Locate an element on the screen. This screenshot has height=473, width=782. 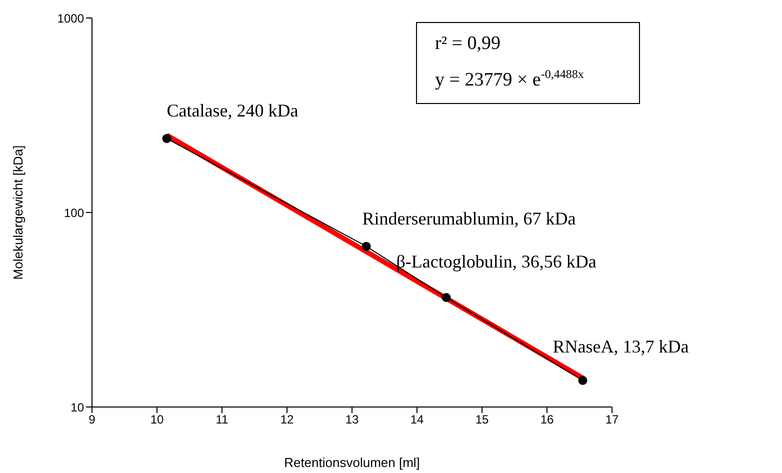
x-tick-label: 14 is located at coordinates (417, 419).